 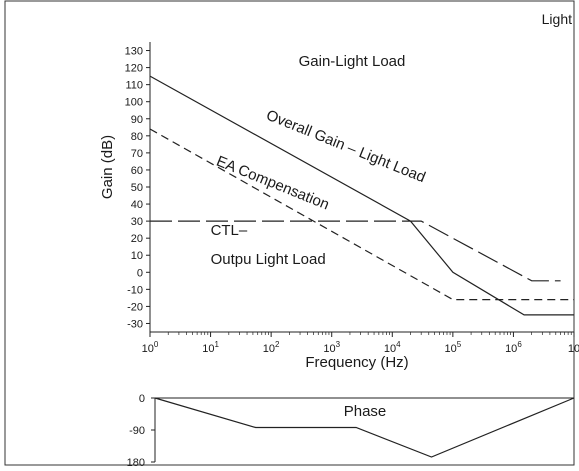 I want to click on y-tick-label: 0, so click(x=140, y=273).